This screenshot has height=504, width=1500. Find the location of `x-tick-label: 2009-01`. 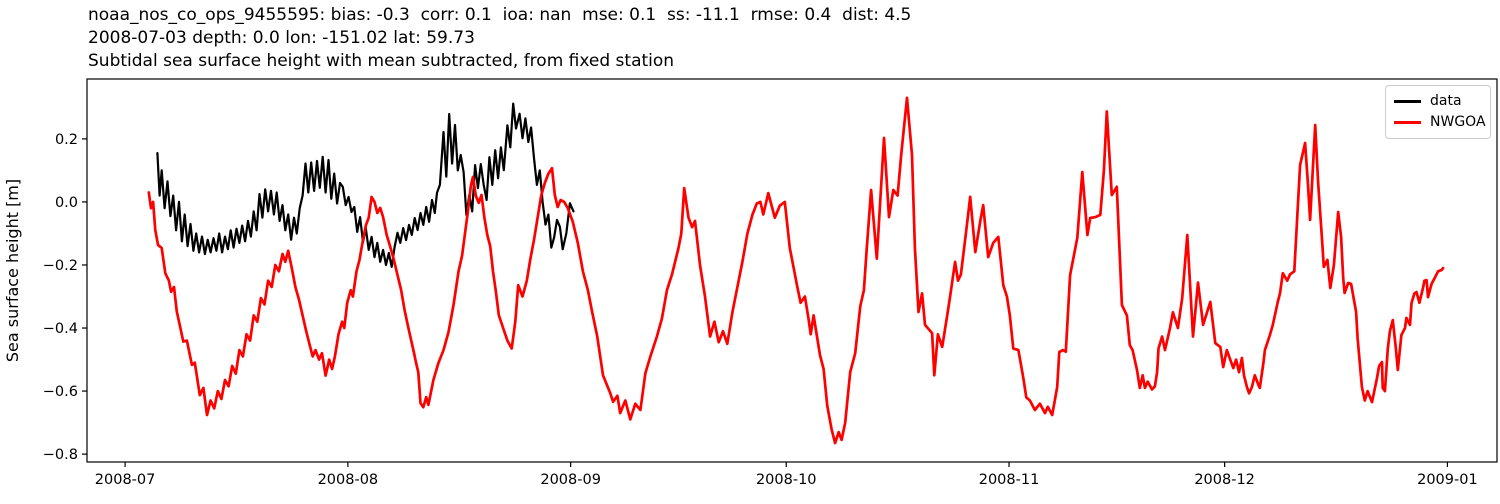

x-tick-label: 2009-01 is located at coordinates (1447, 480).